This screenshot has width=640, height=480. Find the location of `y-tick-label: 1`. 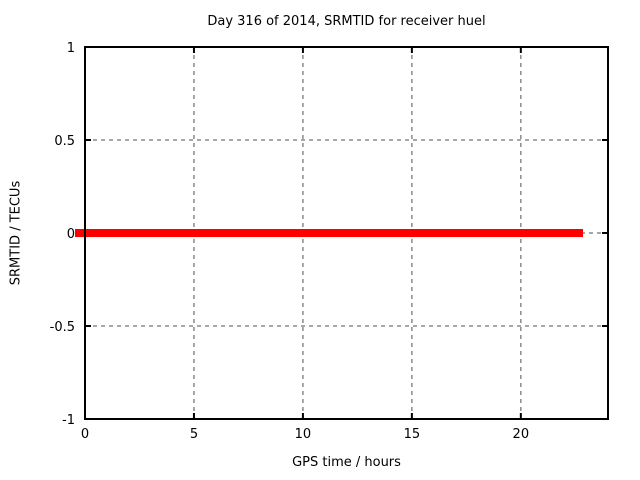

y-tick-label: 1 is located at coordinates (71, 48).